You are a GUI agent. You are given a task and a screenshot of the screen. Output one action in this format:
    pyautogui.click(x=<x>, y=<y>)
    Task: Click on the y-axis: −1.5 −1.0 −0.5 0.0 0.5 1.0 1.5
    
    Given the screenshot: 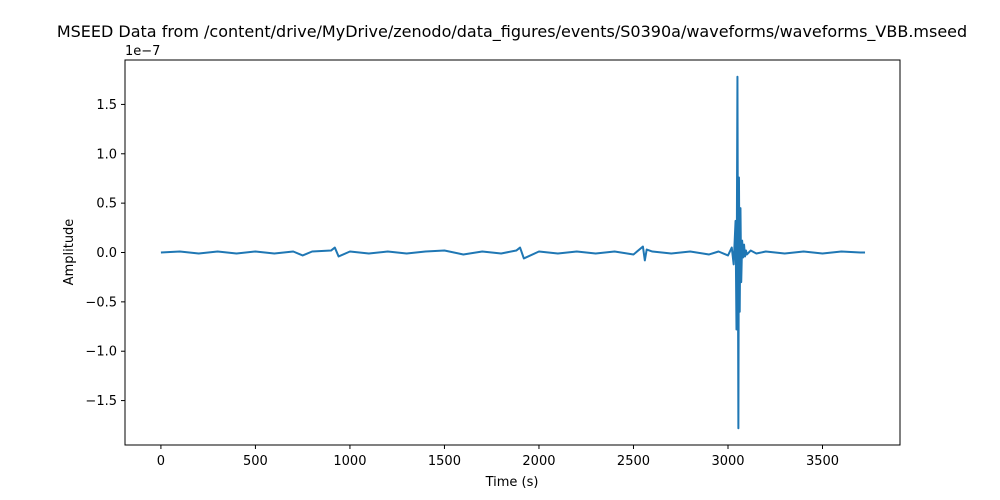 What is the action you would take?
    pyautogui.click(x=105, y=253)
    